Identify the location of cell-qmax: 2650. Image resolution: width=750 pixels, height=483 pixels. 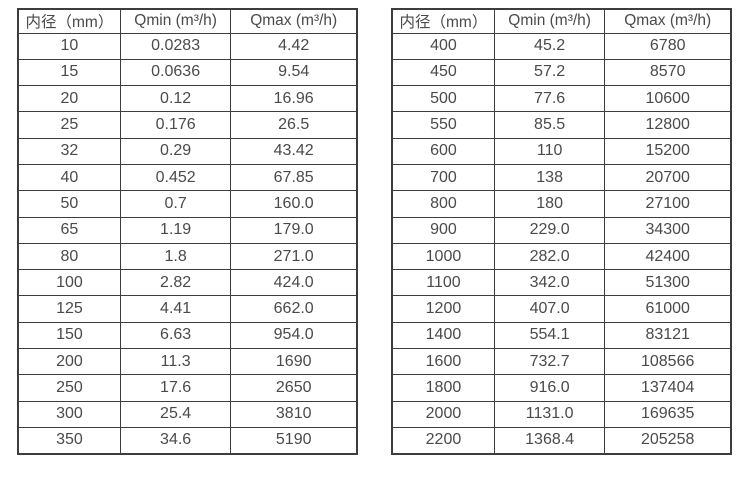
(294, 388).